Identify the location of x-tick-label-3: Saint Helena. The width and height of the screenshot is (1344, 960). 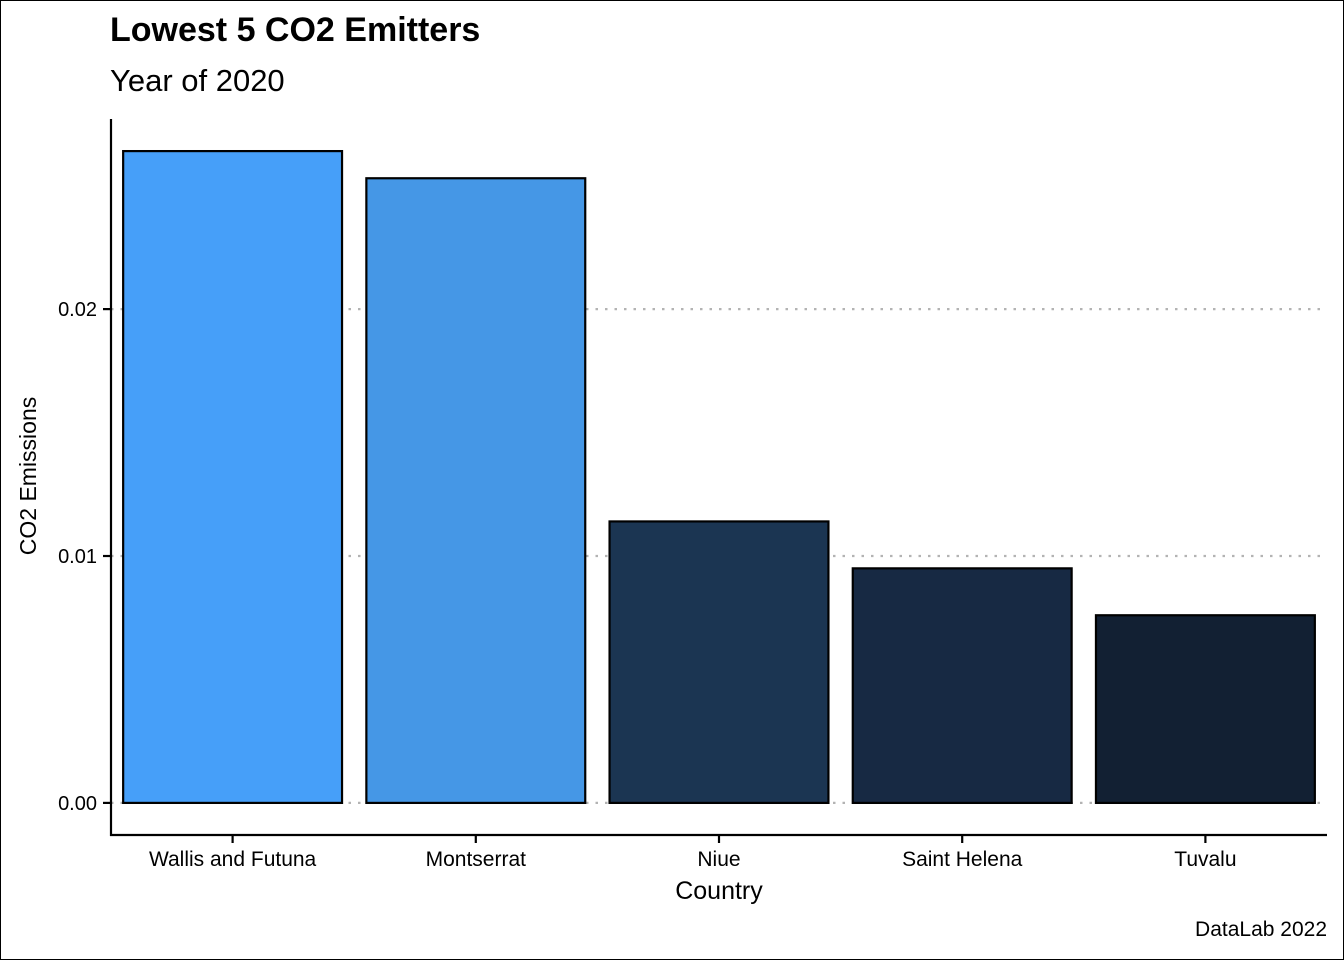
(962, 859).